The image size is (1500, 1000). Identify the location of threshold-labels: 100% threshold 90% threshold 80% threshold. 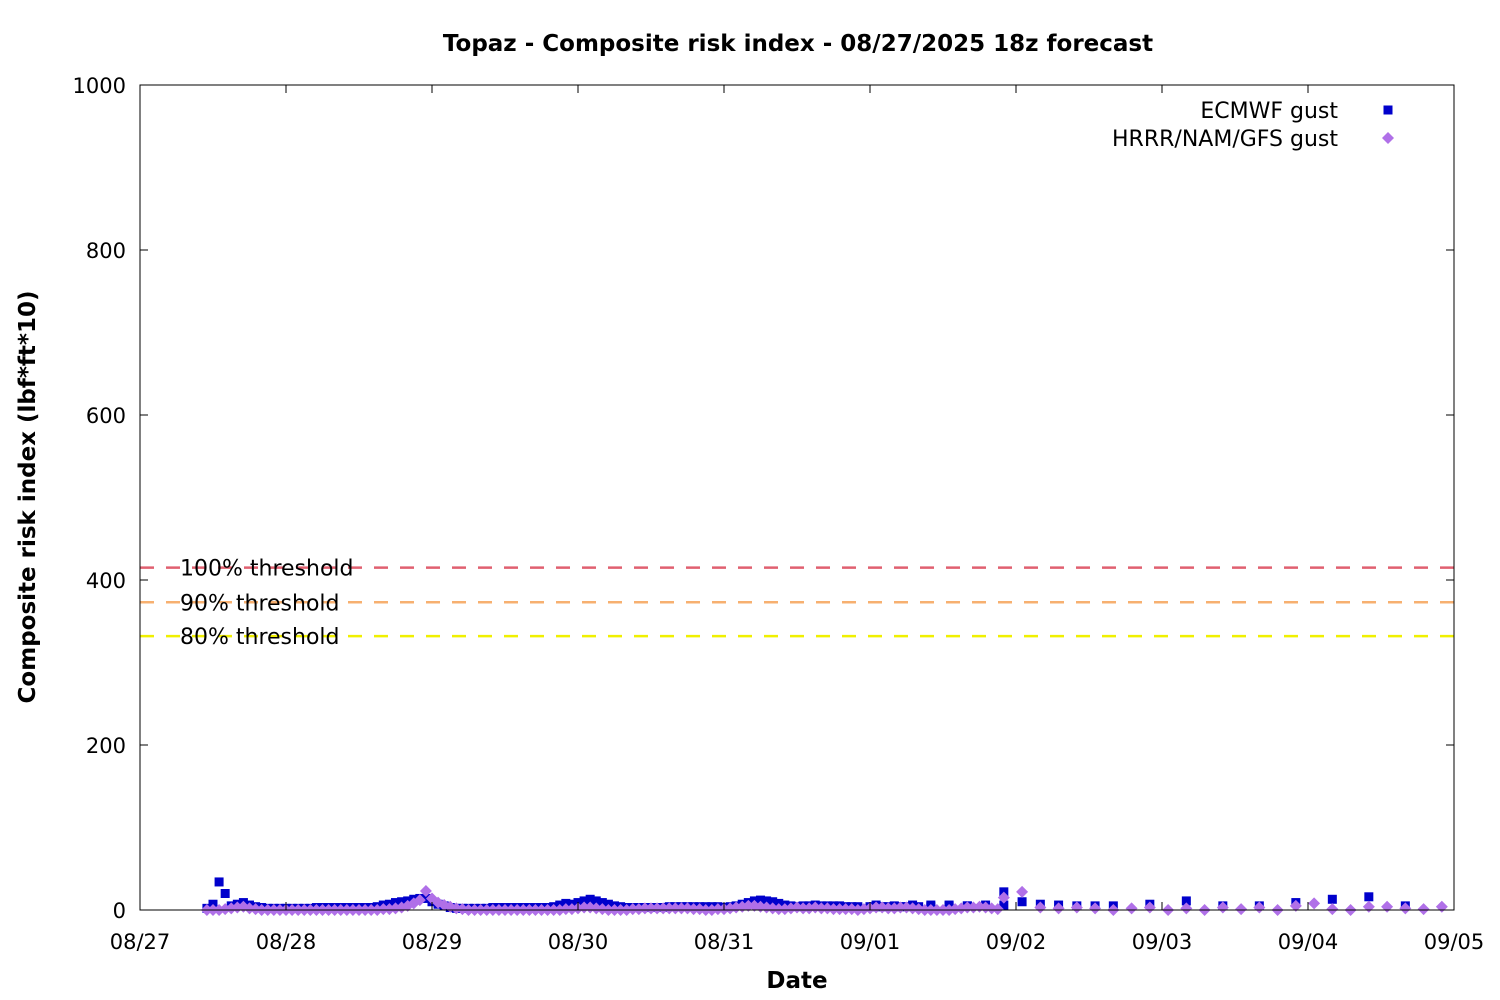
(267, 603).